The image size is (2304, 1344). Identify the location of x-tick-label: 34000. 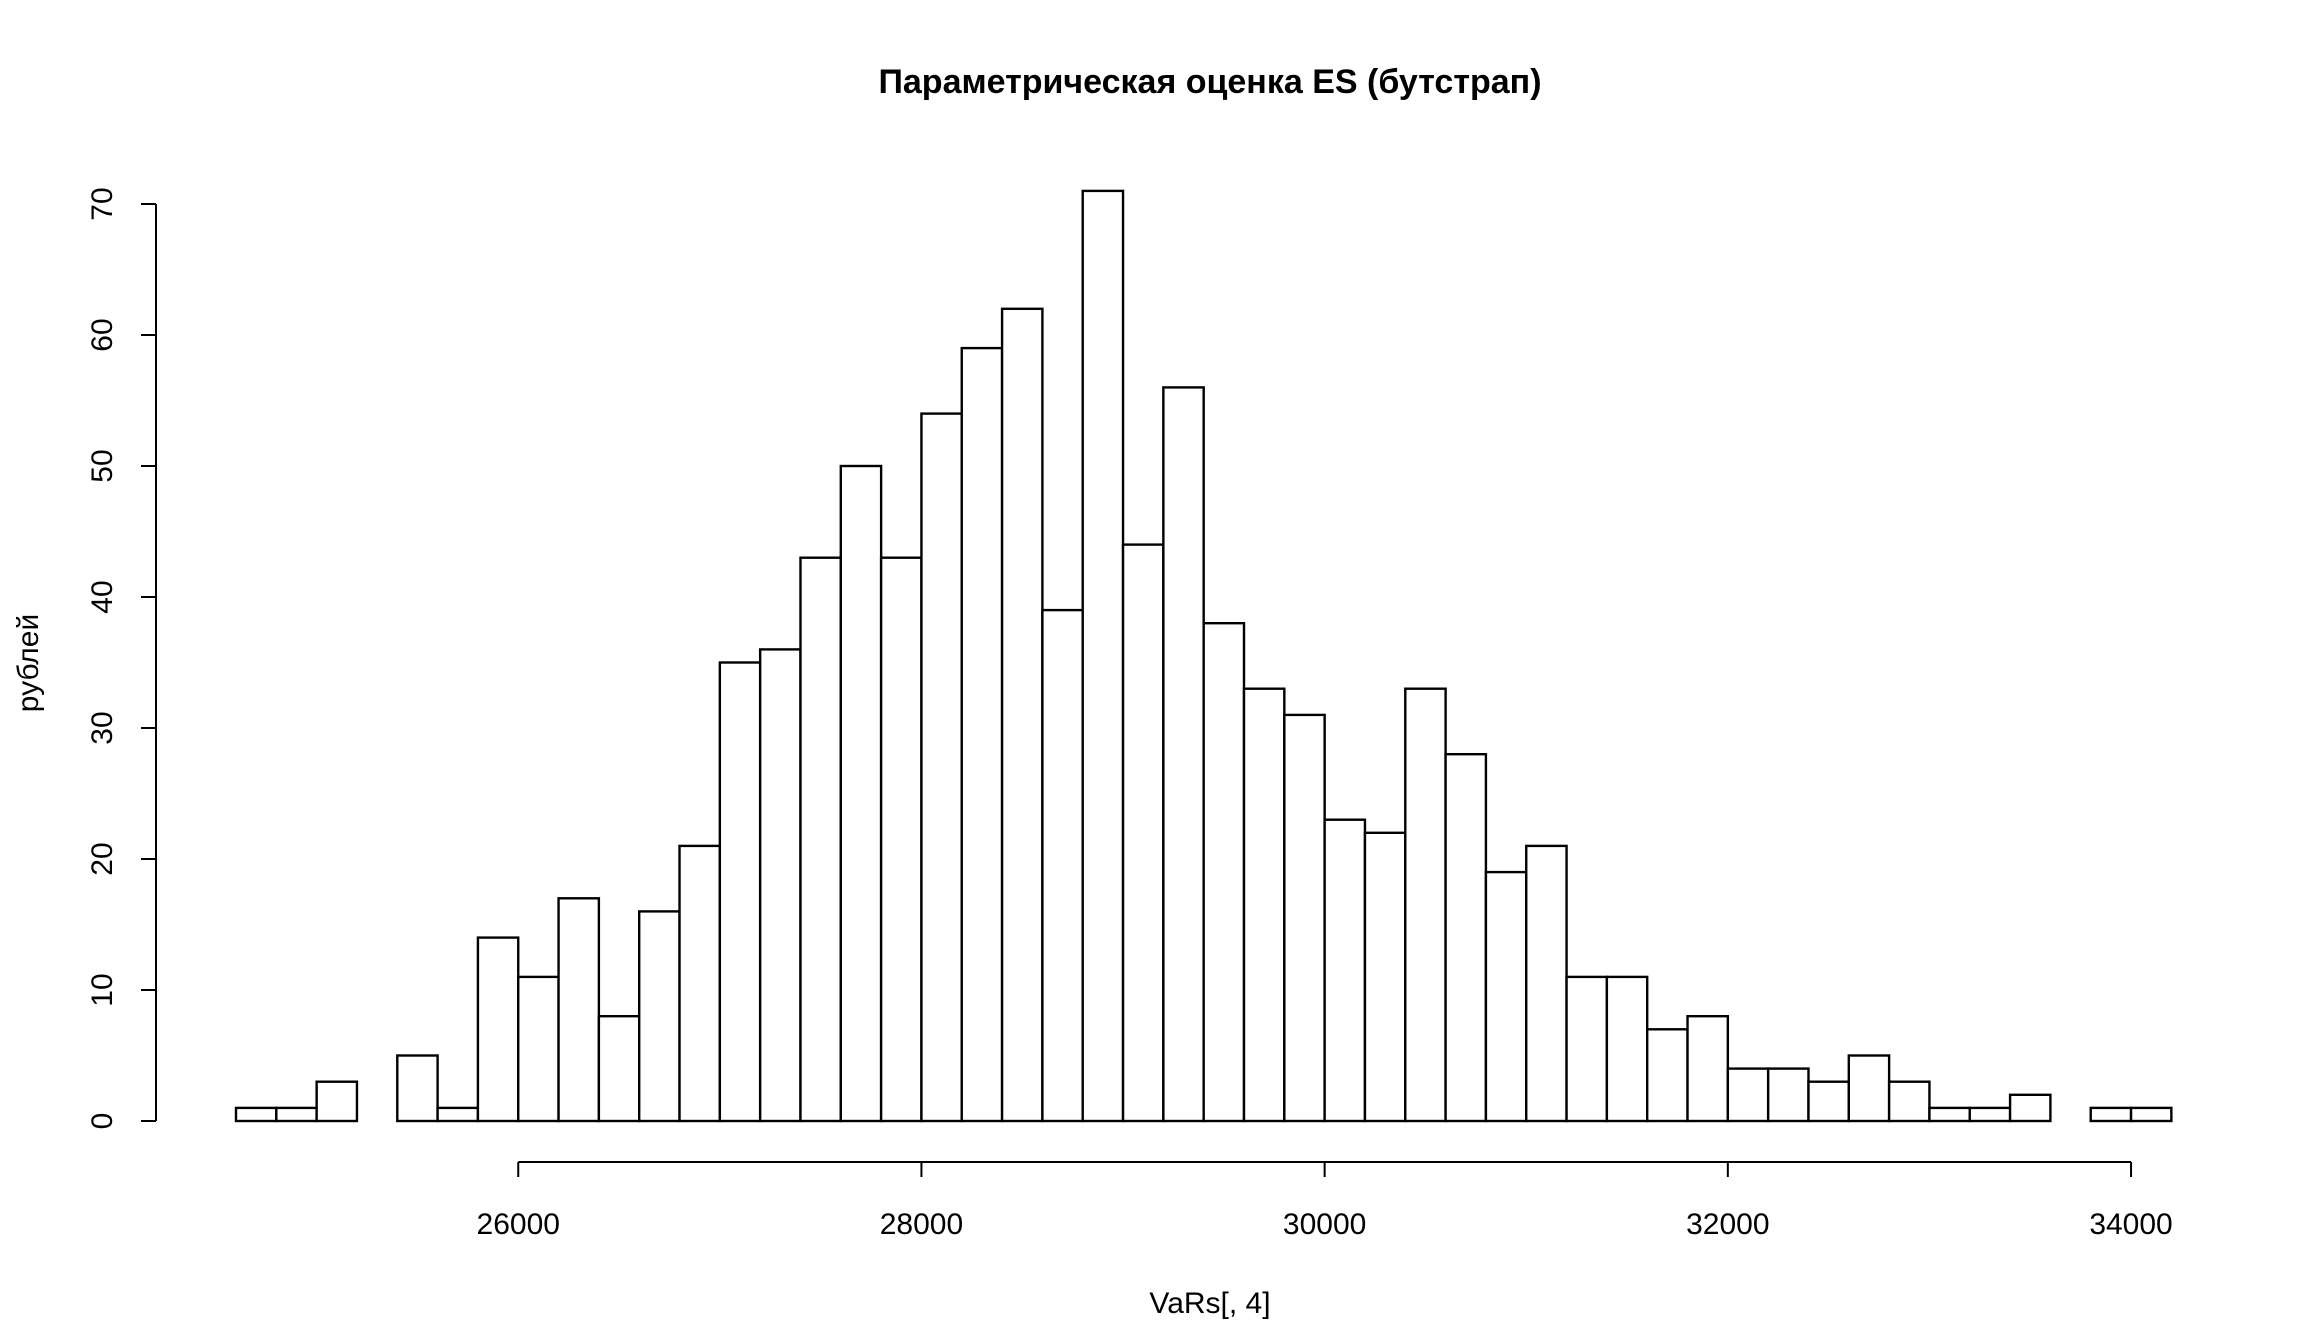
(2130, 1224).